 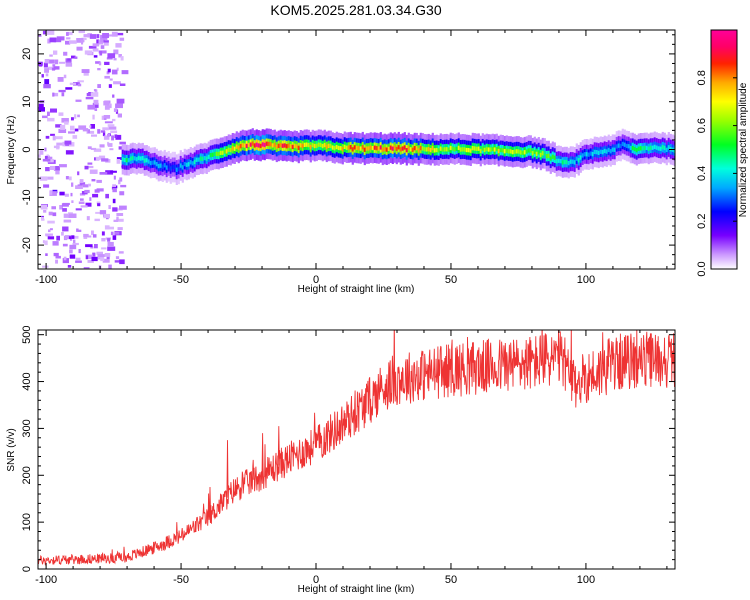 I want to click on spectrogram-x-label: Height of straight line (km), so click(x=356, y=289).